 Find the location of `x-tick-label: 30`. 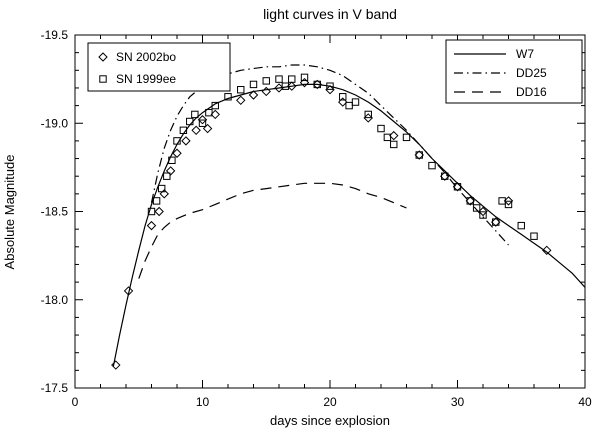

x-tick-label: 30 is located at coordinates (458, 402).